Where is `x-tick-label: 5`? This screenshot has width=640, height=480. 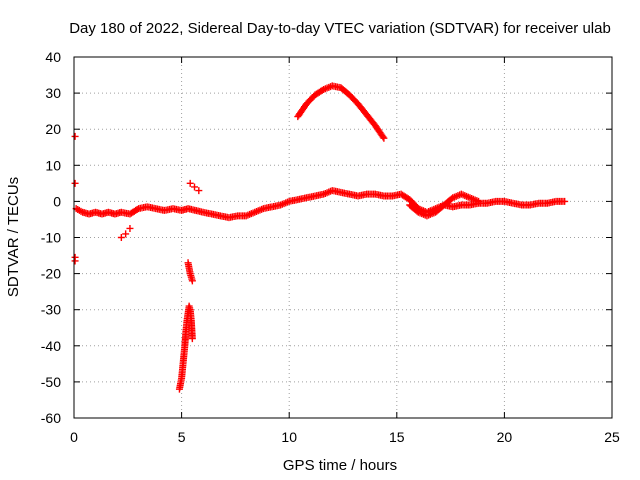 x-tick-label: 5 is located at coordinates (182, 437).